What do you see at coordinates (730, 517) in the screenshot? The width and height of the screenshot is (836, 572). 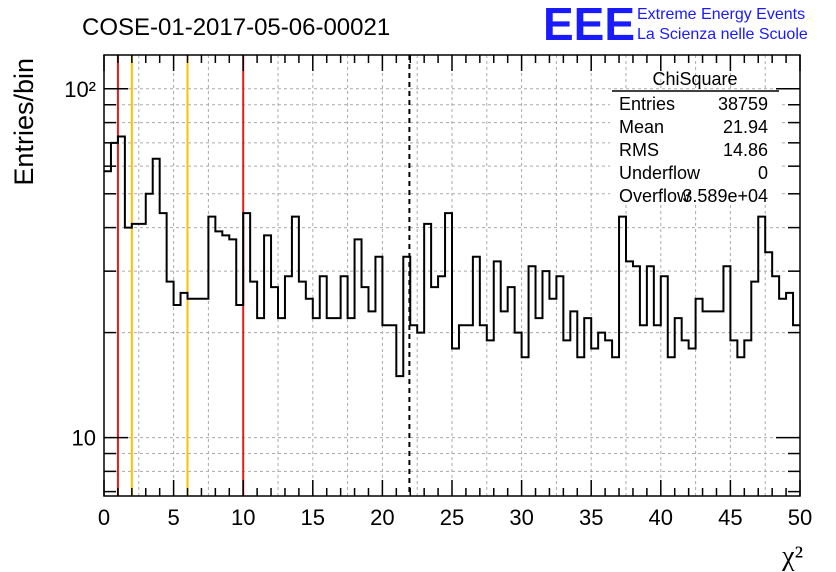 I see `x-tick-label: 45` at bounding box center [730, 517].